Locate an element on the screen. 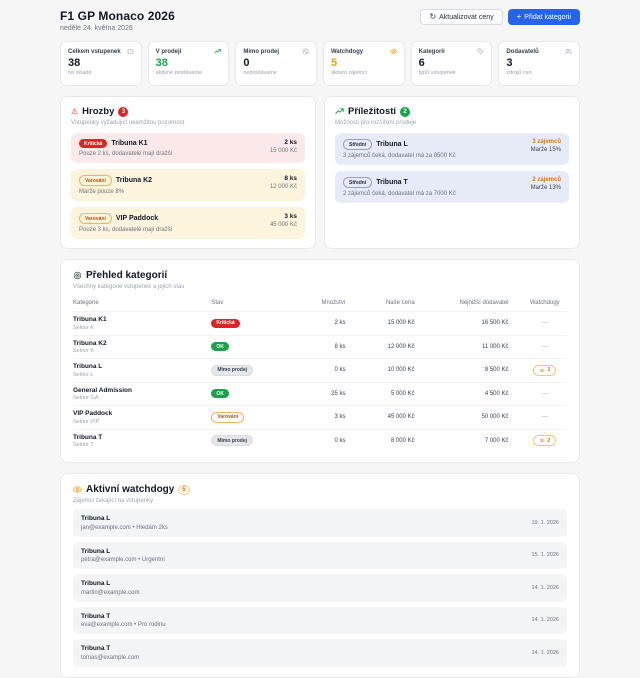  opportunity-interest: 3 zájemců is located at coordinates (546, 142).